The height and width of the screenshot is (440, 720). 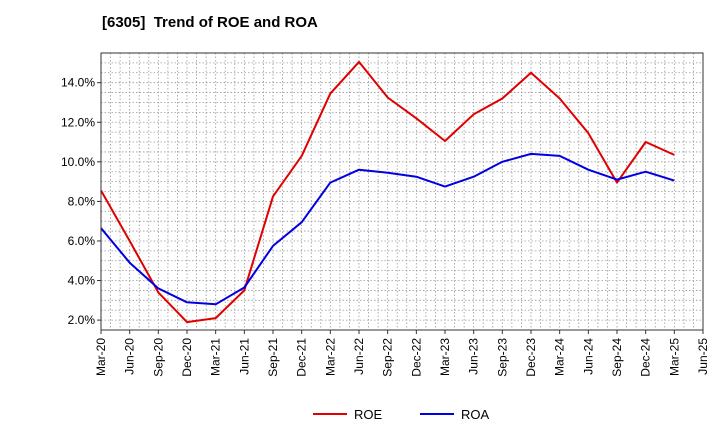 I want to click on x-tick-label: Jun-25, so click(x=703, y=356).